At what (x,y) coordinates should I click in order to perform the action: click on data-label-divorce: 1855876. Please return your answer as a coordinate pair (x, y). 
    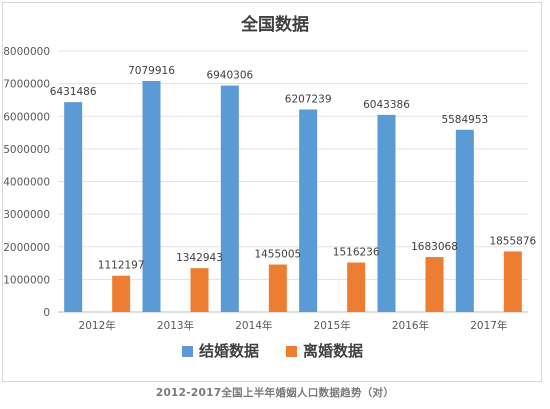
    Looking at the image, I should click on (512, 241).